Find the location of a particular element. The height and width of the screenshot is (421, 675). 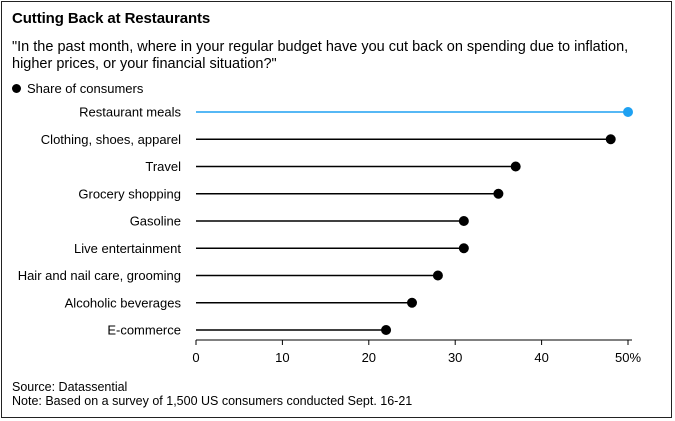

category-label: Travel is located at coordinates (163, 166).